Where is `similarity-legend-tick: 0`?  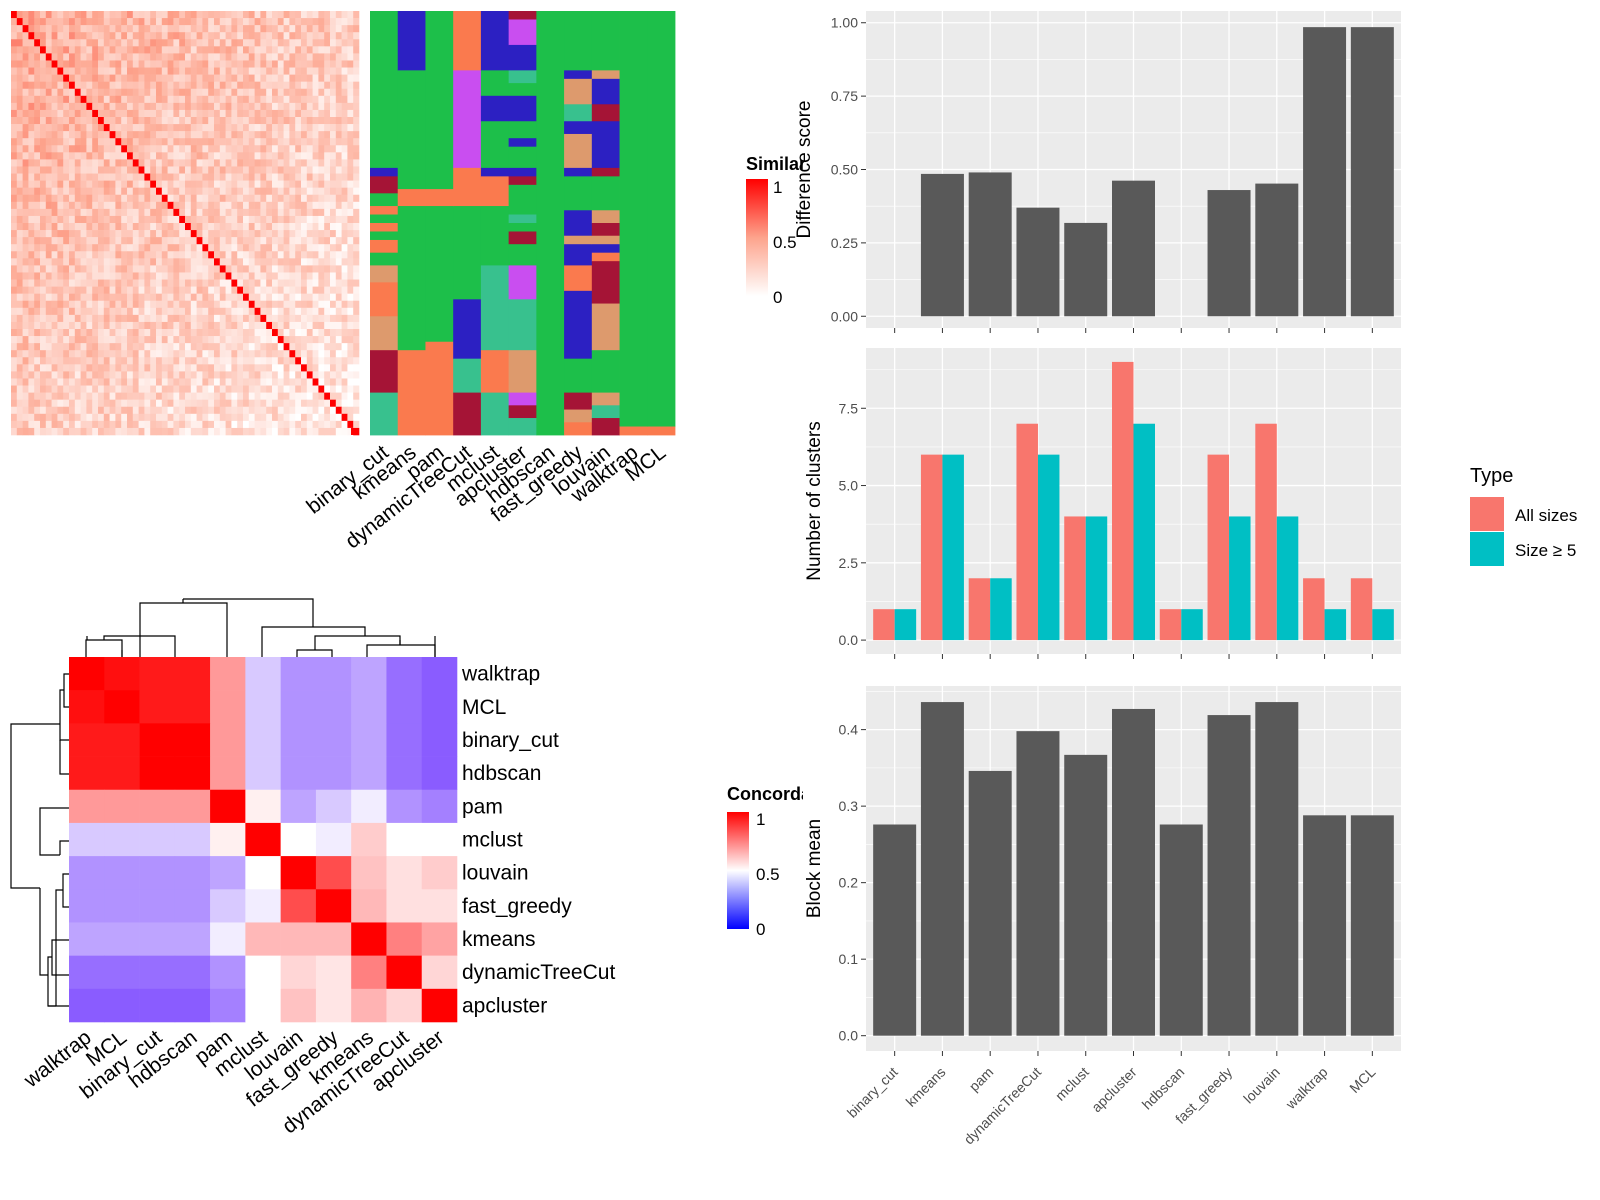
similarity-legend-tick: 0 is located at coordinates (777, 297).